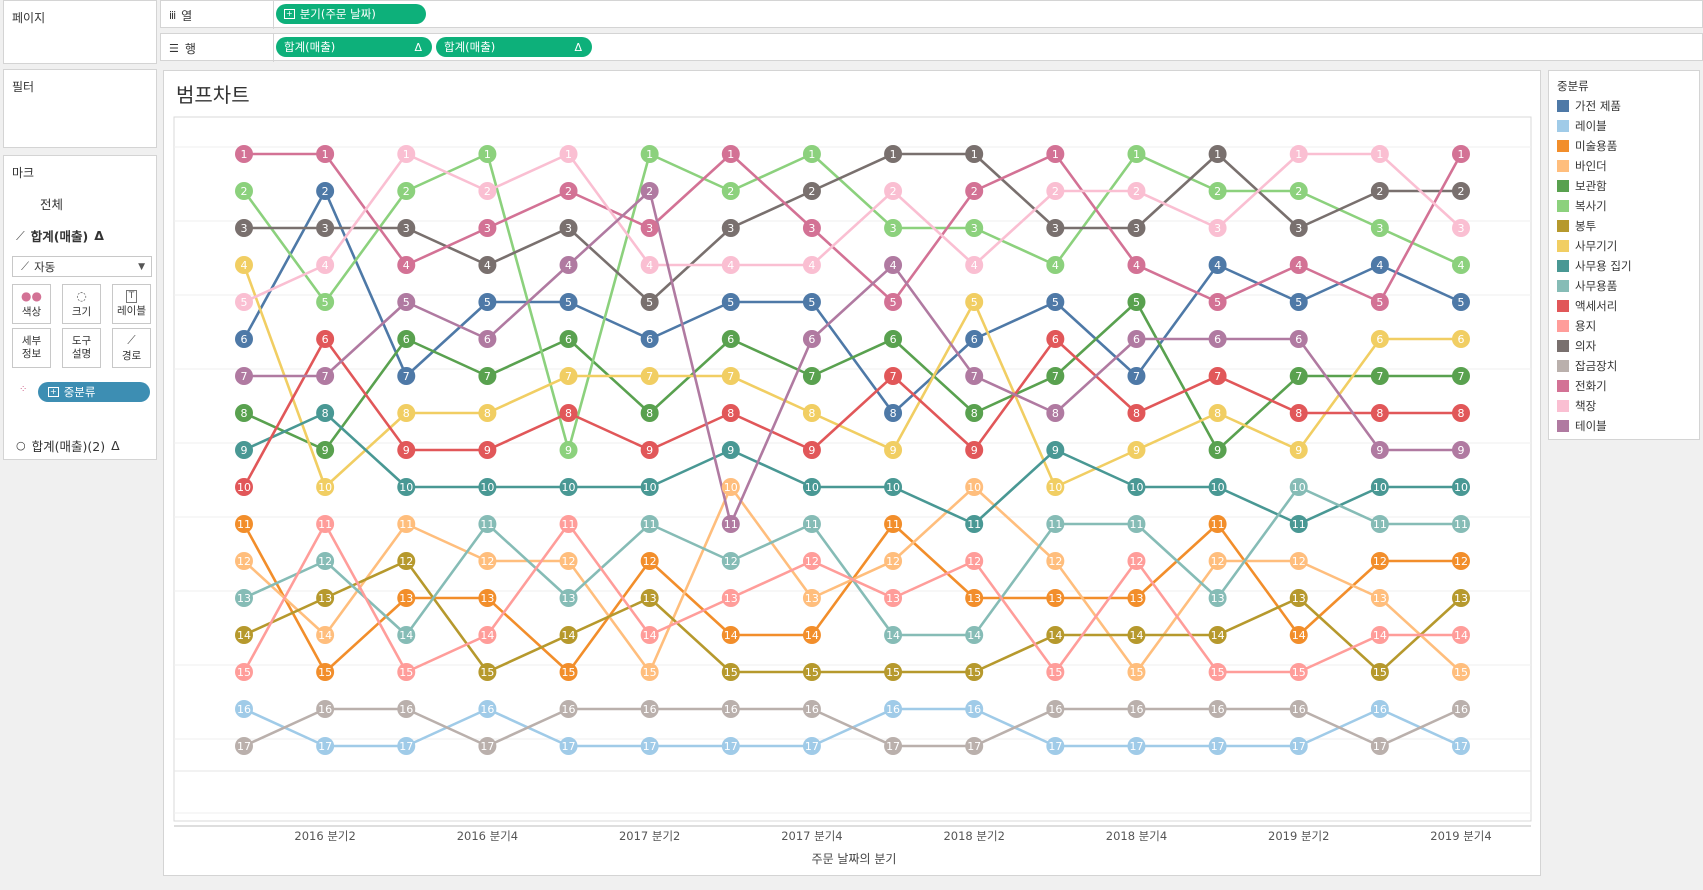 The height and width of the screenshot is (890, 1703). I want to click on legend-item: 레이블, so click(1582, 126).